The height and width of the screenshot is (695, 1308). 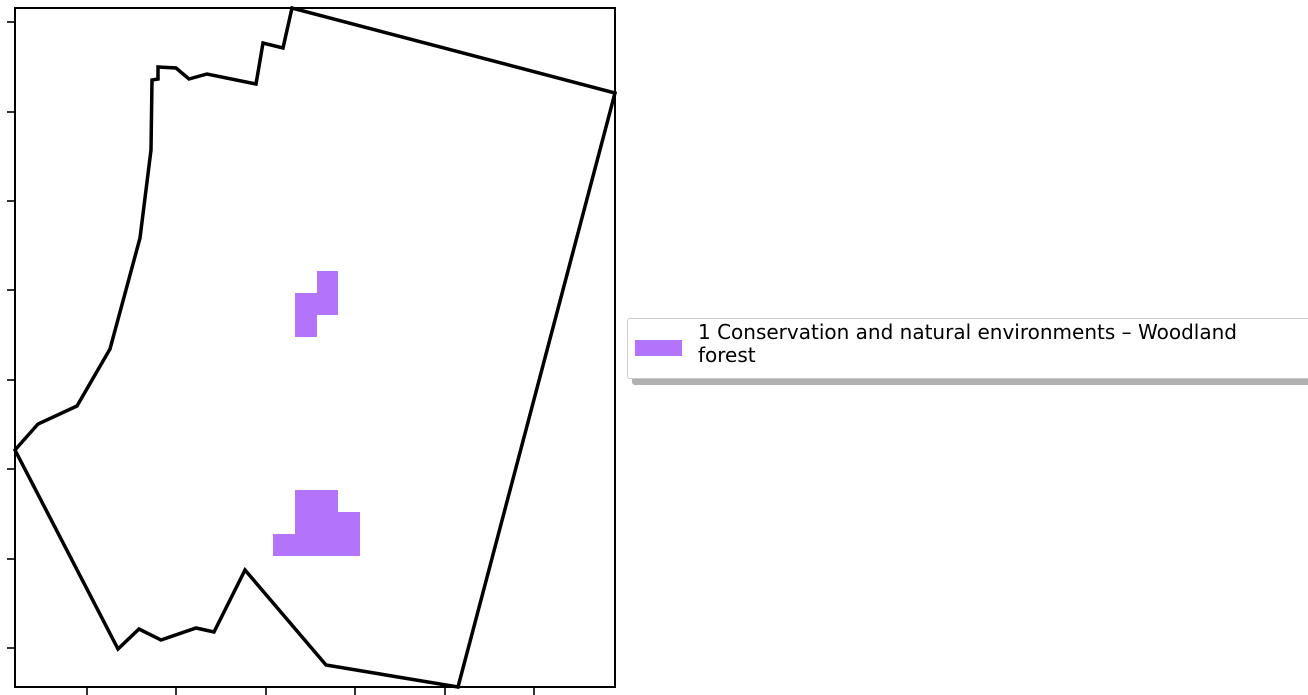 I want to click on legend, so click(x=967, y=348).